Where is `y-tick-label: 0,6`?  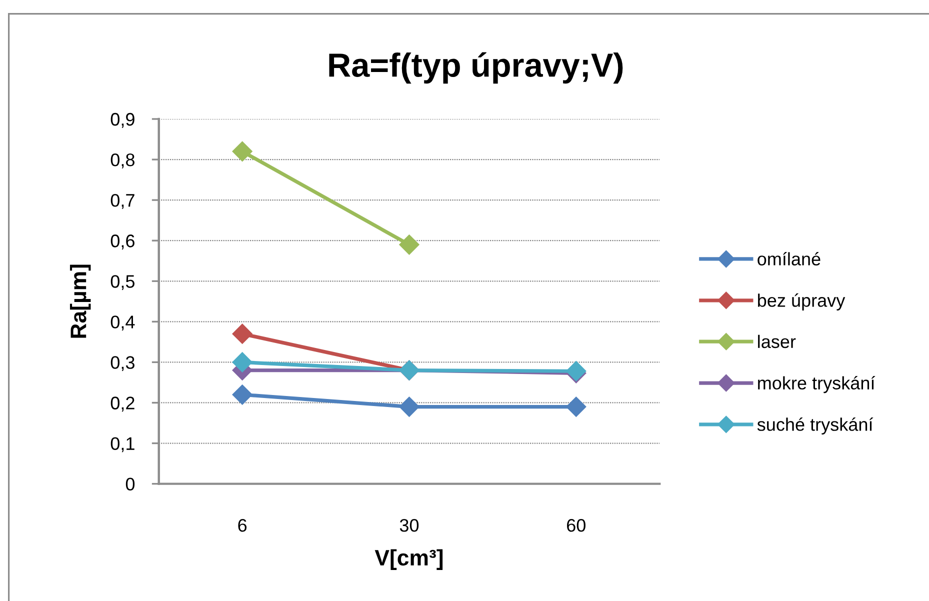 y-tick-label: 0,6 is located at coordinates (122, 242).